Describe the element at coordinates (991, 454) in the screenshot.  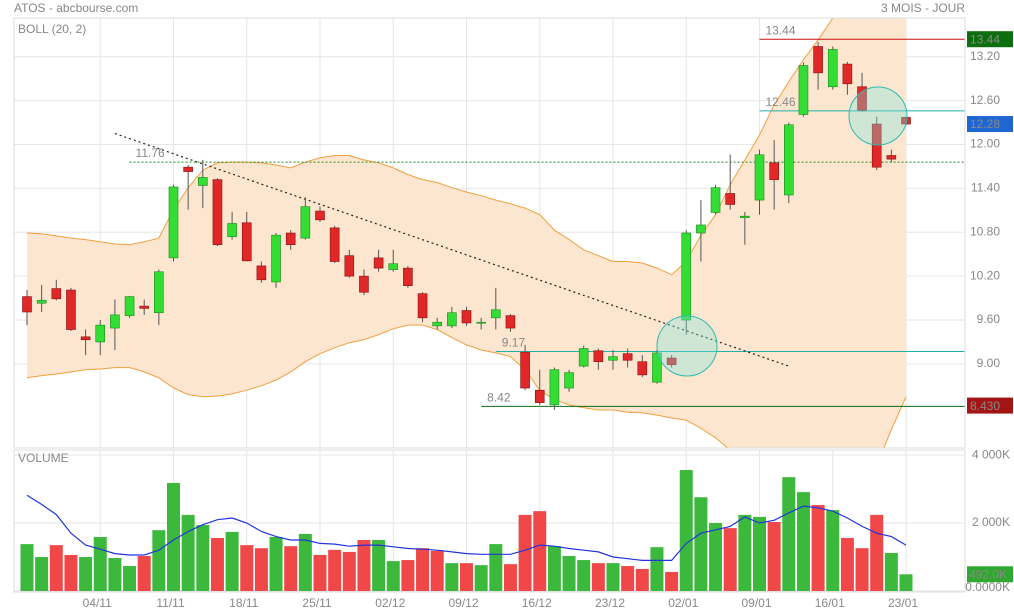
I see `volume-tick-label: 4 000K` at that location.